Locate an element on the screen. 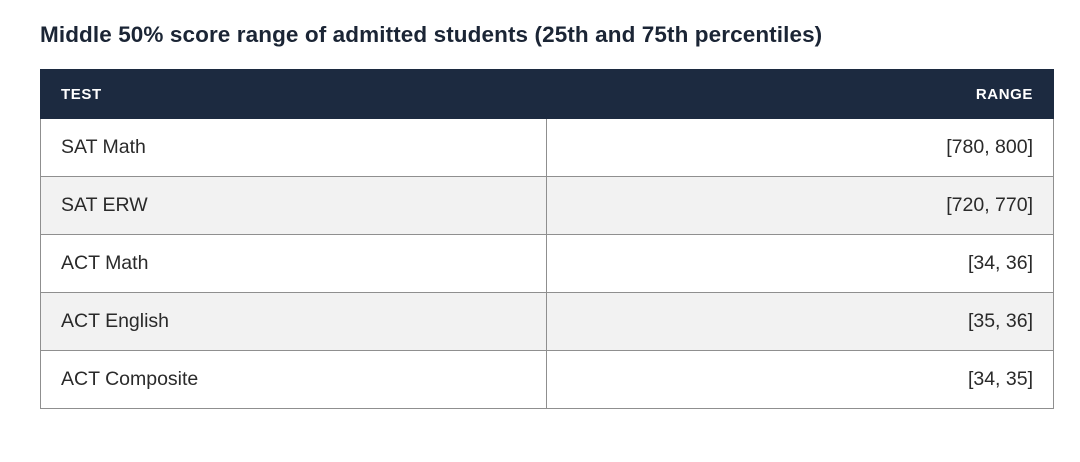 The image size is (1080, 462). score-range-cell: [34, 36] is located at coordinates (800, 263).